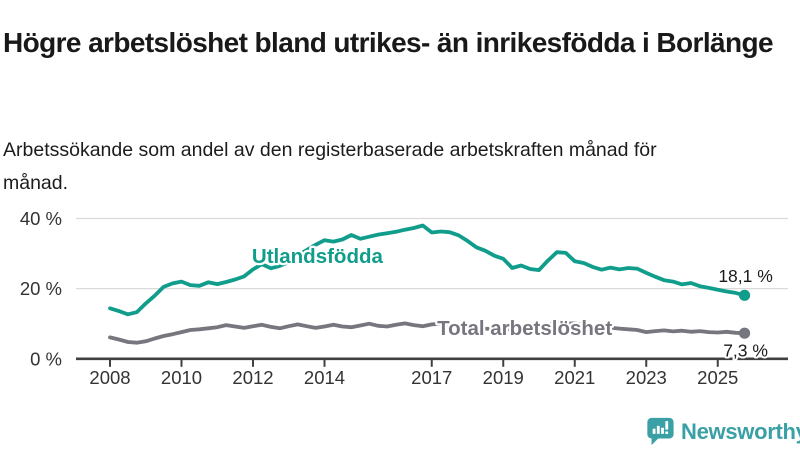 The width and height of the screenshot is (800, 450). What do you see at coordinates (427, 332) in the screenshot?
I see `series-line-total` at bounding box center [427, 332].